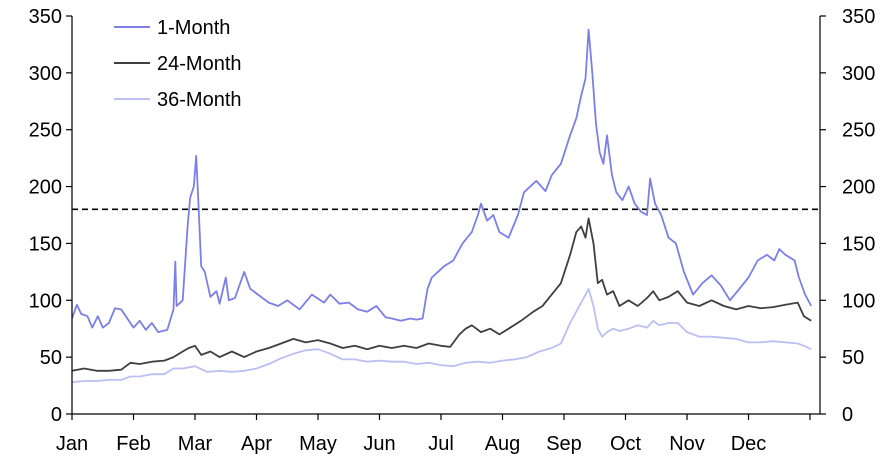 The height and width of the screenshot is (457, 891). Describe the element at coordinates (503, 444) in the screenshot. I see `x-tick-label-aug: Aug` at that location.